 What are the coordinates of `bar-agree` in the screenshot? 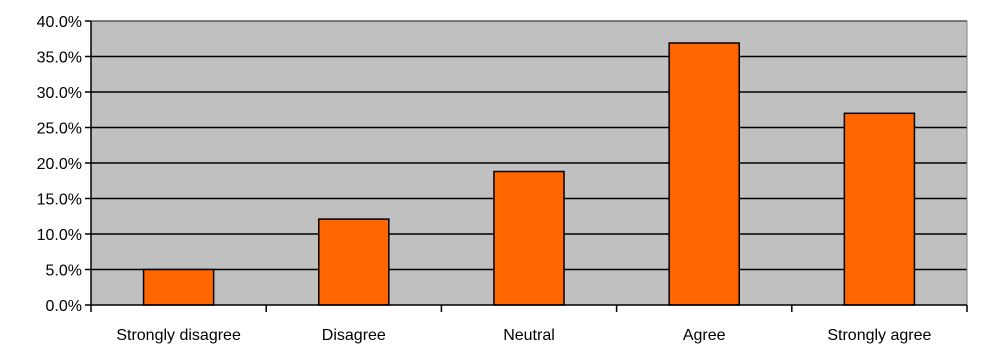 It's located at (704, 174).